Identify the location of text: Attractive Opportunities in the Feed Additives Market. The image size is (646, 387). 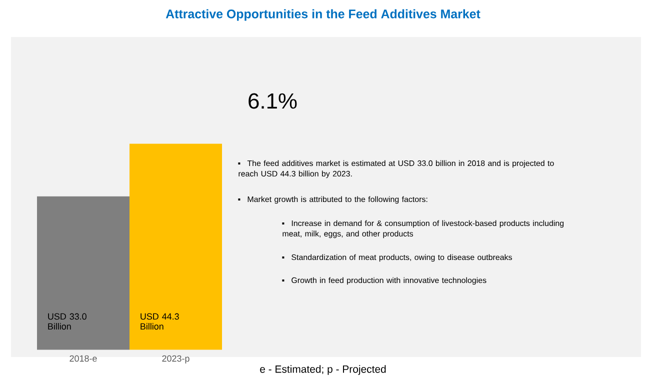
(323, 15).